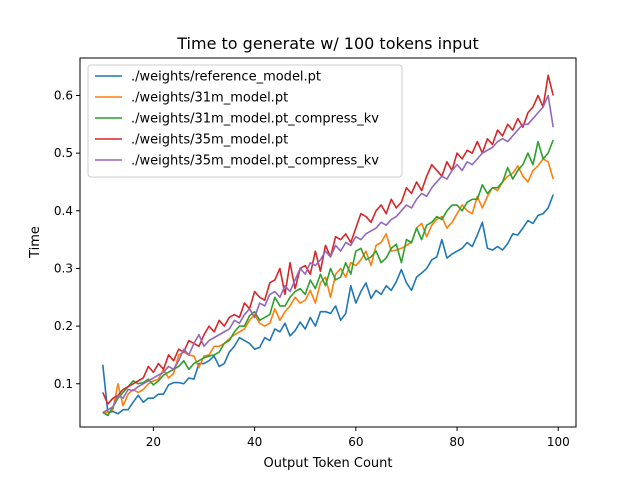 The image size is (640, 480). What do you see at coordinates (327, 43) in the screenshot?
I see `chart-title: Time to generate w/ 100 tokens input` at bounding box center [327, 43].